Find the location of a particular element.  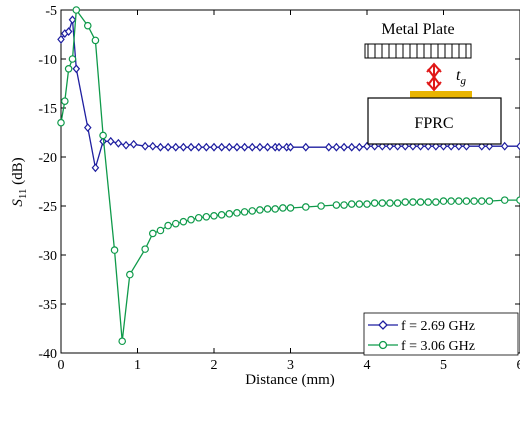

y-tick-label: -20 is located at coordinates (47, 158).